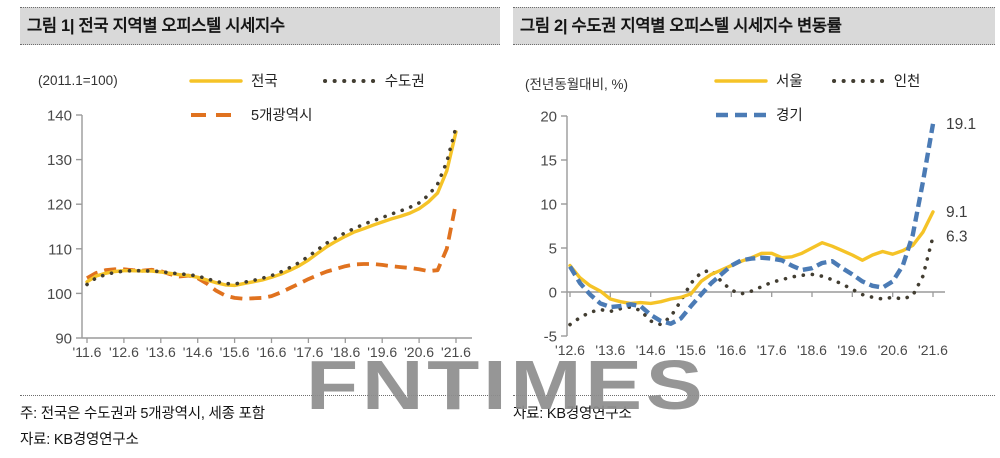 The image size is (1000, 458). What do you see at coordinates (961, 124) in the screenshot?
I see `end-value-label-경기: 19.1` at bounding box center [961, 124].